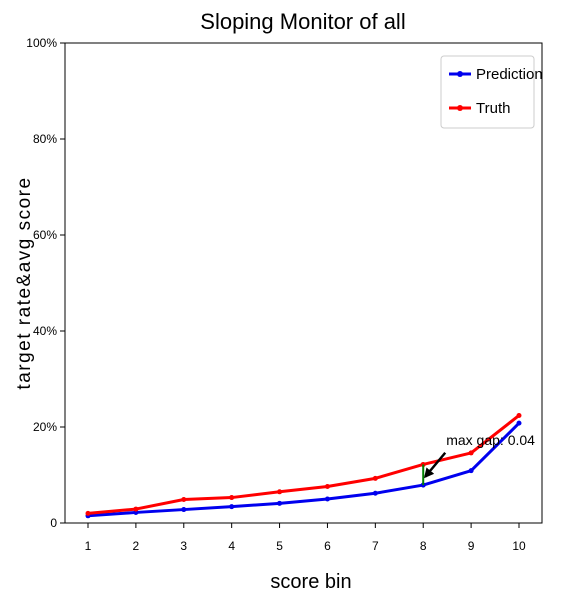 The image size is (566, 596). Describe the element at coordinates (310, 582) in the screenshot. I see `x-axis-label: score bin` at that location.